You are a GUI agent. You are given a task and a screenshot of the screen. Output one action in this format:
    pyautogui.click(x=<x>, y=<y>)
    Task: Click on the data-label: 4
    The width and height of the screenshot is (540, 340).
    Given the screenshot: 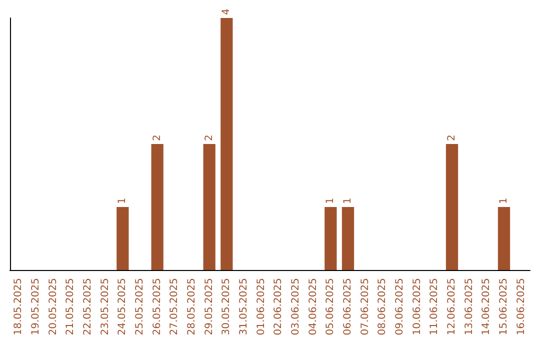 What is the action you would take?
    pyautogui.click(x=226, y=11)
    